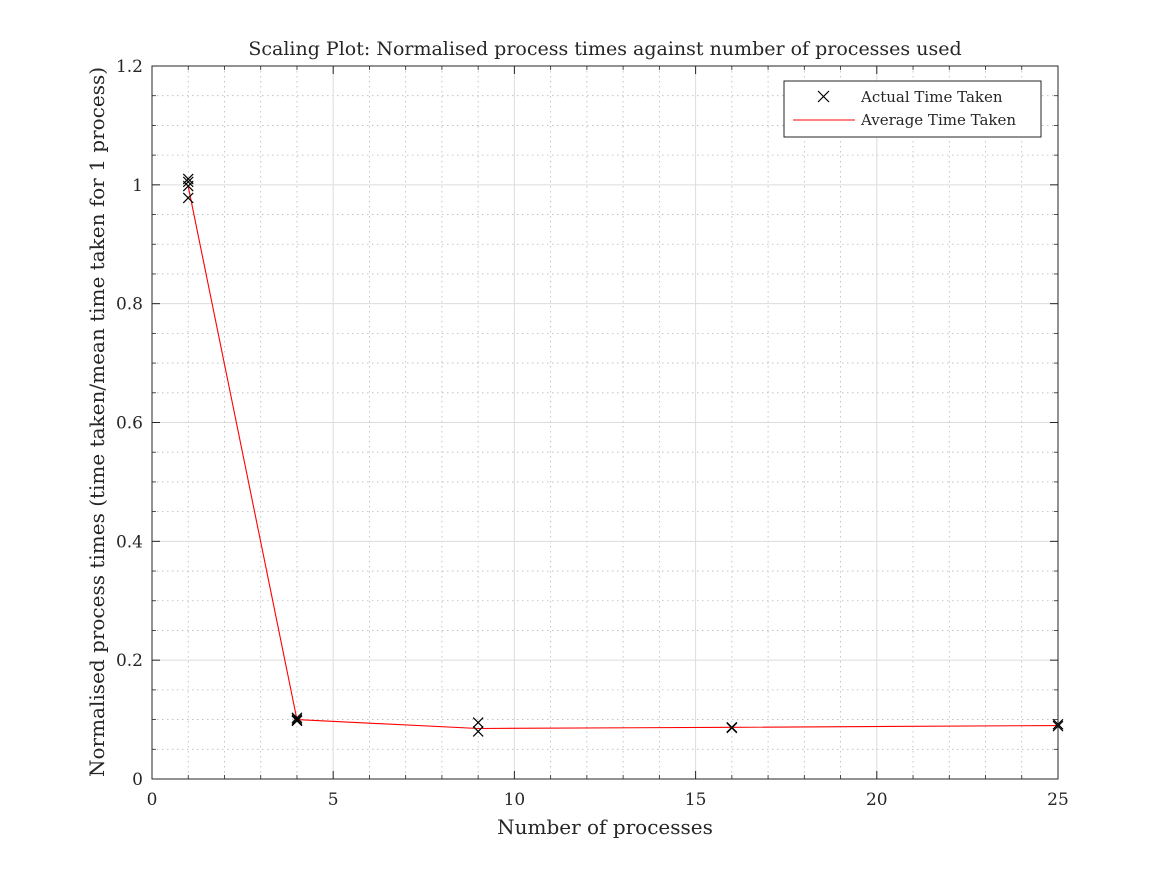 The height and width of the screenshot is (879, 1167). What do you see at coordinates (515, 800) in the screenshot?
I see `x-tick-label: 10` at bounding box center [515, 800].